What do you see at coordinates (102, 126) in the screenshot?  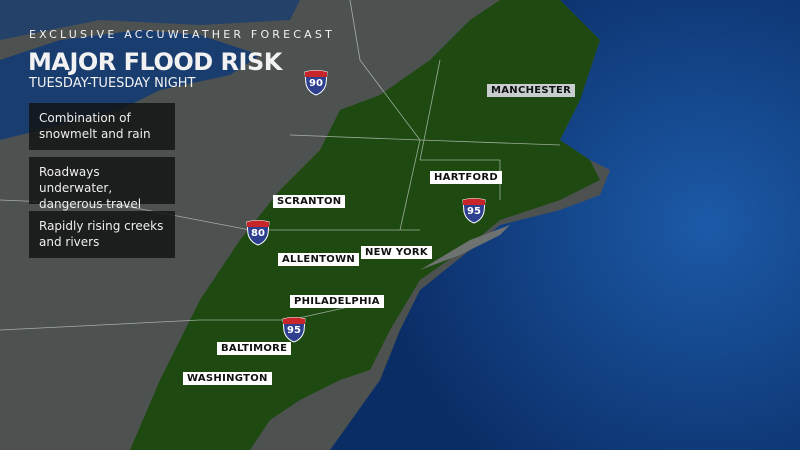 I see `impact-box: Combination of snowmelt and rain` at bounding box center [102, 126].